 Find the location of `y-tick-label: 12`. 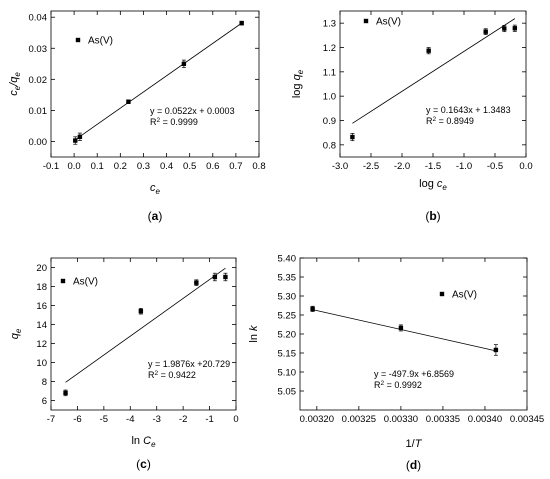

y-tick-label: 12 is located at coordinates (41, 344).